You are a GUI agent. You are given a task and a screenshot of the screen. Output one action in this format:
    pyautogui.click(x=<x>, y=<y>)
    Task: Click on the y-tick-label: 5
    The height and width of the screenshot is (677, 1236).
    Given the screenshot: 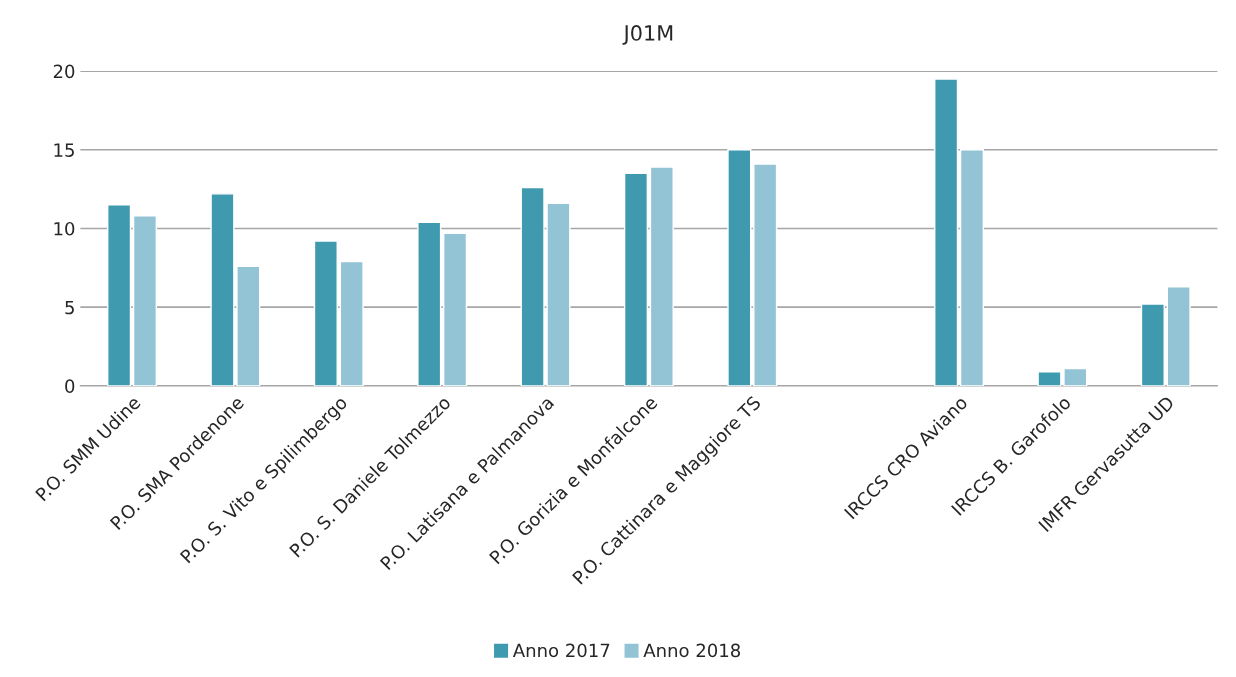 What is the action you would take?
    pyautogui.click(x=69, y=307)
    